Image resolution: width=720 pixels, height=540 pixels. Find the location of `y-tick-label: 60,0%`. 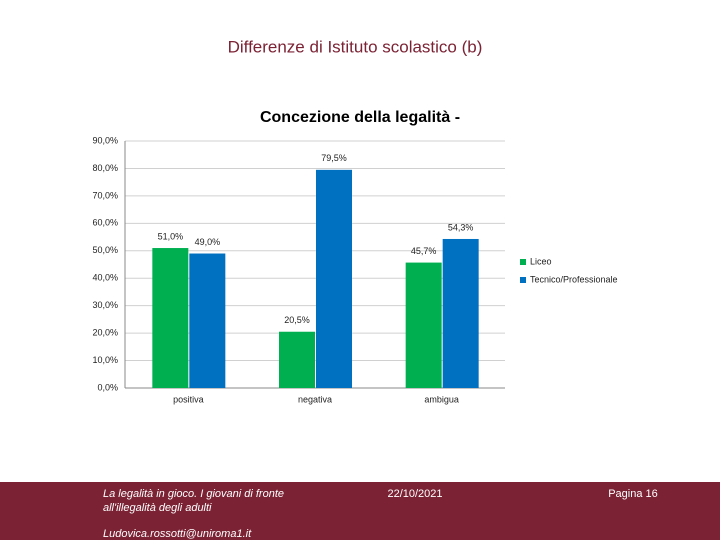

y-tick-label: 60,0% is located at coordinates (105, 223).